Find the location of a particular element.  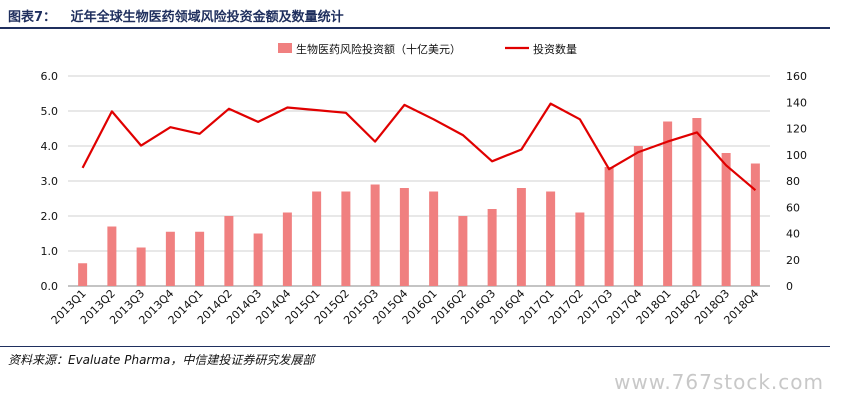

chart-title: 近年全球生物医药领域风险投资金额及数量统计 is located at coordinates (207, 17).